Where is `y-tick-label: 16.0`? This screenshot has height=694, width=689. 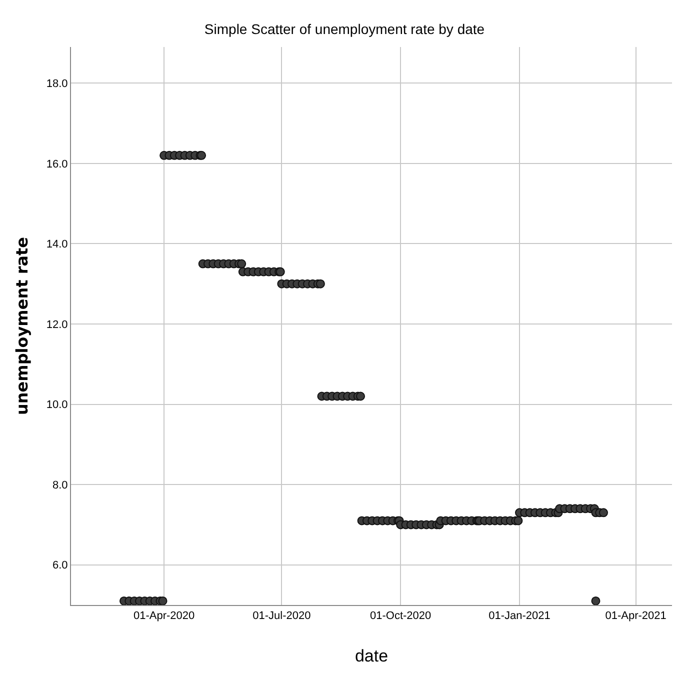 y-tick-label: 16.0 is located at coordinates (57, 164).